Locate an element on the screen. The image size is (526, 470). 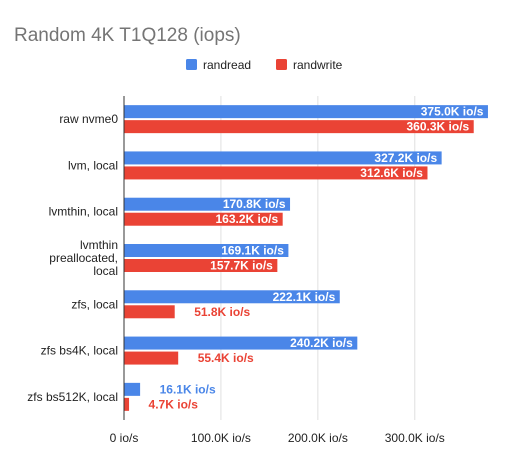
category-label: local is located at coordinates (105, 271).